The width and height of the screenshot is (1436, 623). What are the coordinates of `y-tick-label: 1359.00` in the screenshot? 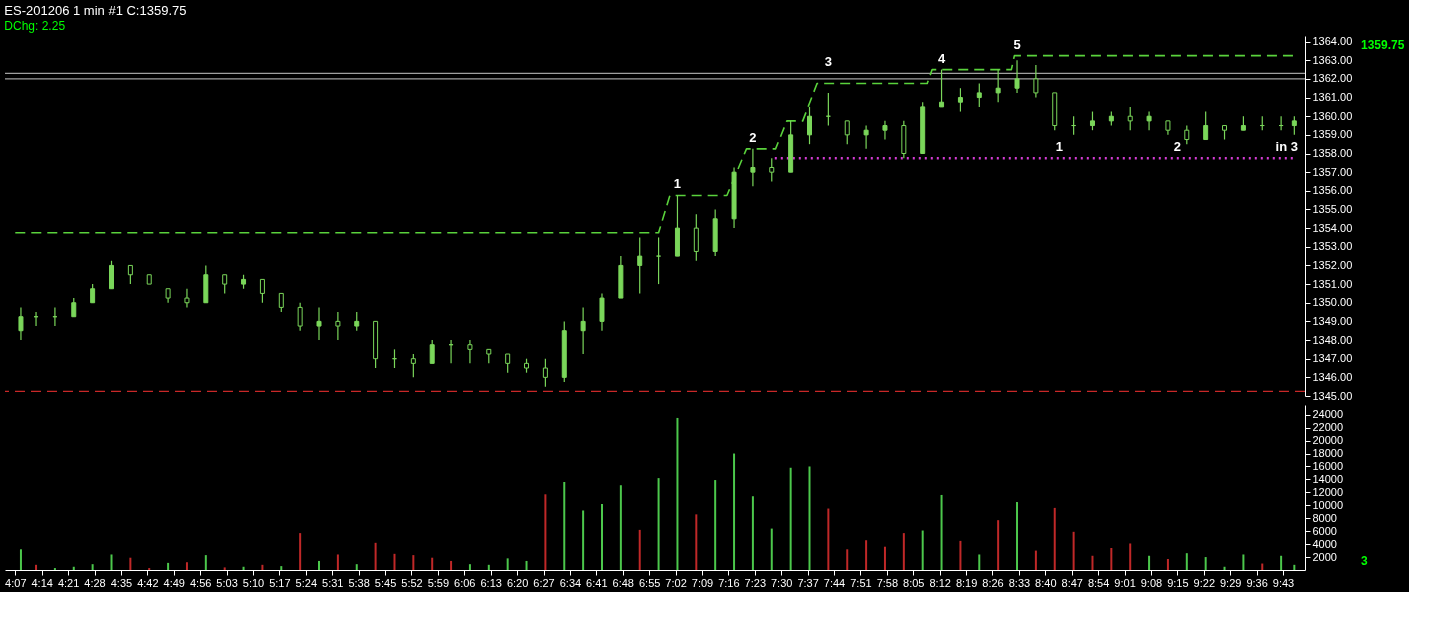 It's located at (1332, 134).